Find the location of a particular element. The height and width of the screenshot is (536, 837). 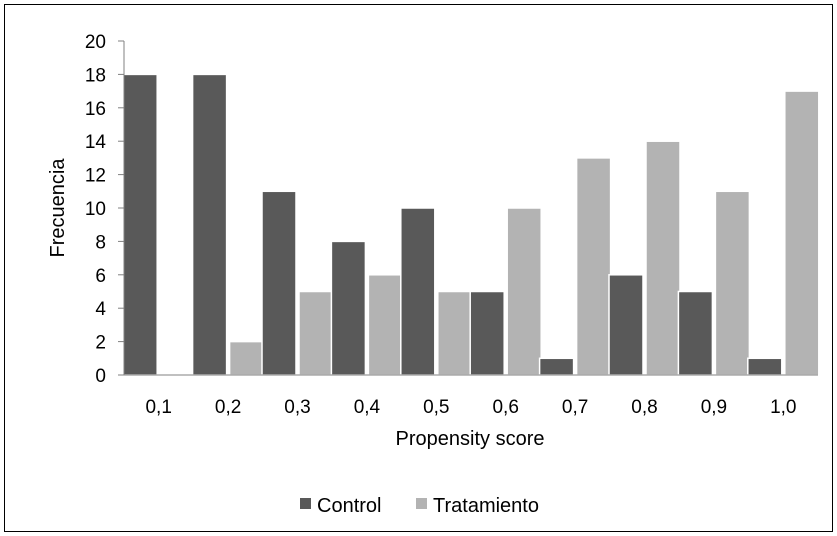

y-tick-label: 6 is located at coordinates (100, 276).